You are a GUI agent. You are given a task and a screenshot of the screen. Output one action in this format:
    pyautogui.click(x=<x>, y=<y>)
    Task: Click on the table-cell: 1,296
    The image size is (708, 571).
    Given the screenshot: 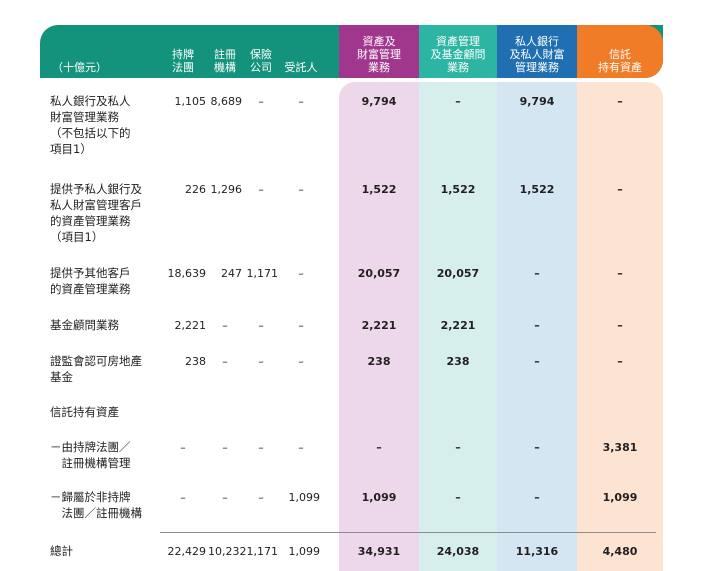 What is the action you would take?
    pyautogui.click(x=226, y=189)
    